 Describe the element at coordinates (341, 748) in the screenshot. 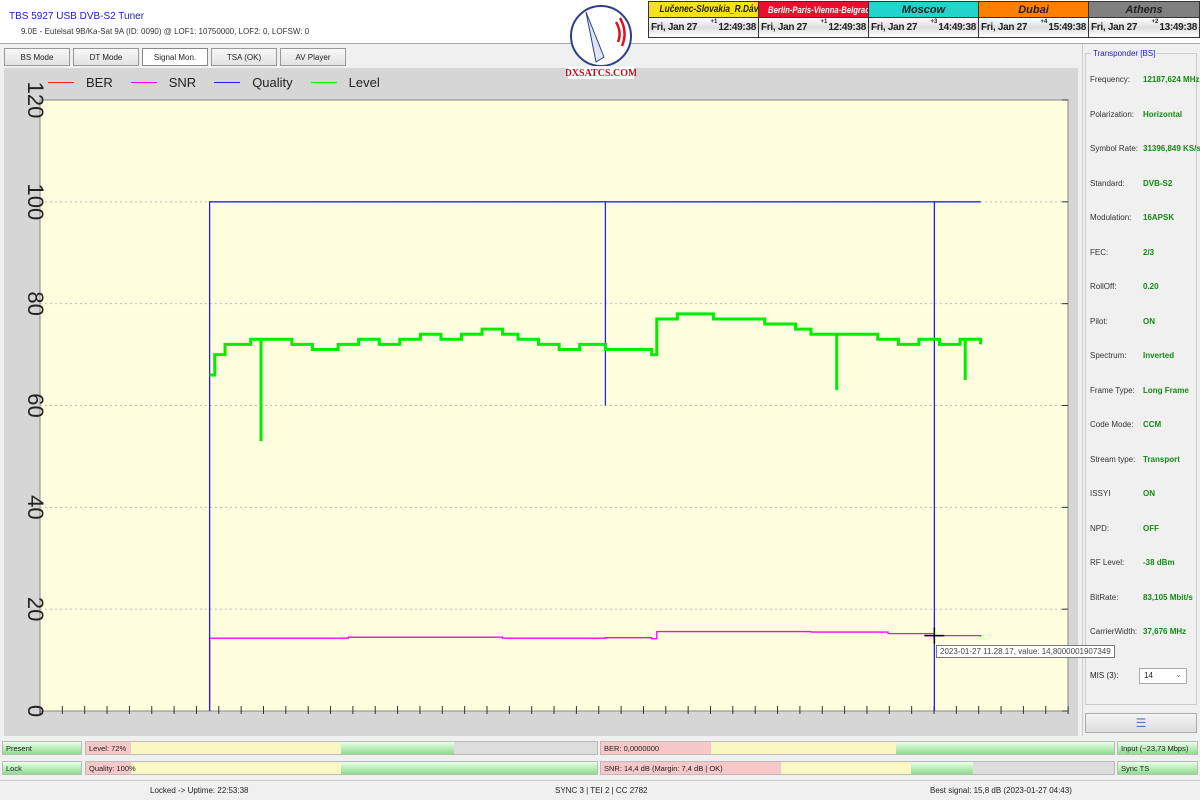

I see `level-meter: Level: 72%` at that location.